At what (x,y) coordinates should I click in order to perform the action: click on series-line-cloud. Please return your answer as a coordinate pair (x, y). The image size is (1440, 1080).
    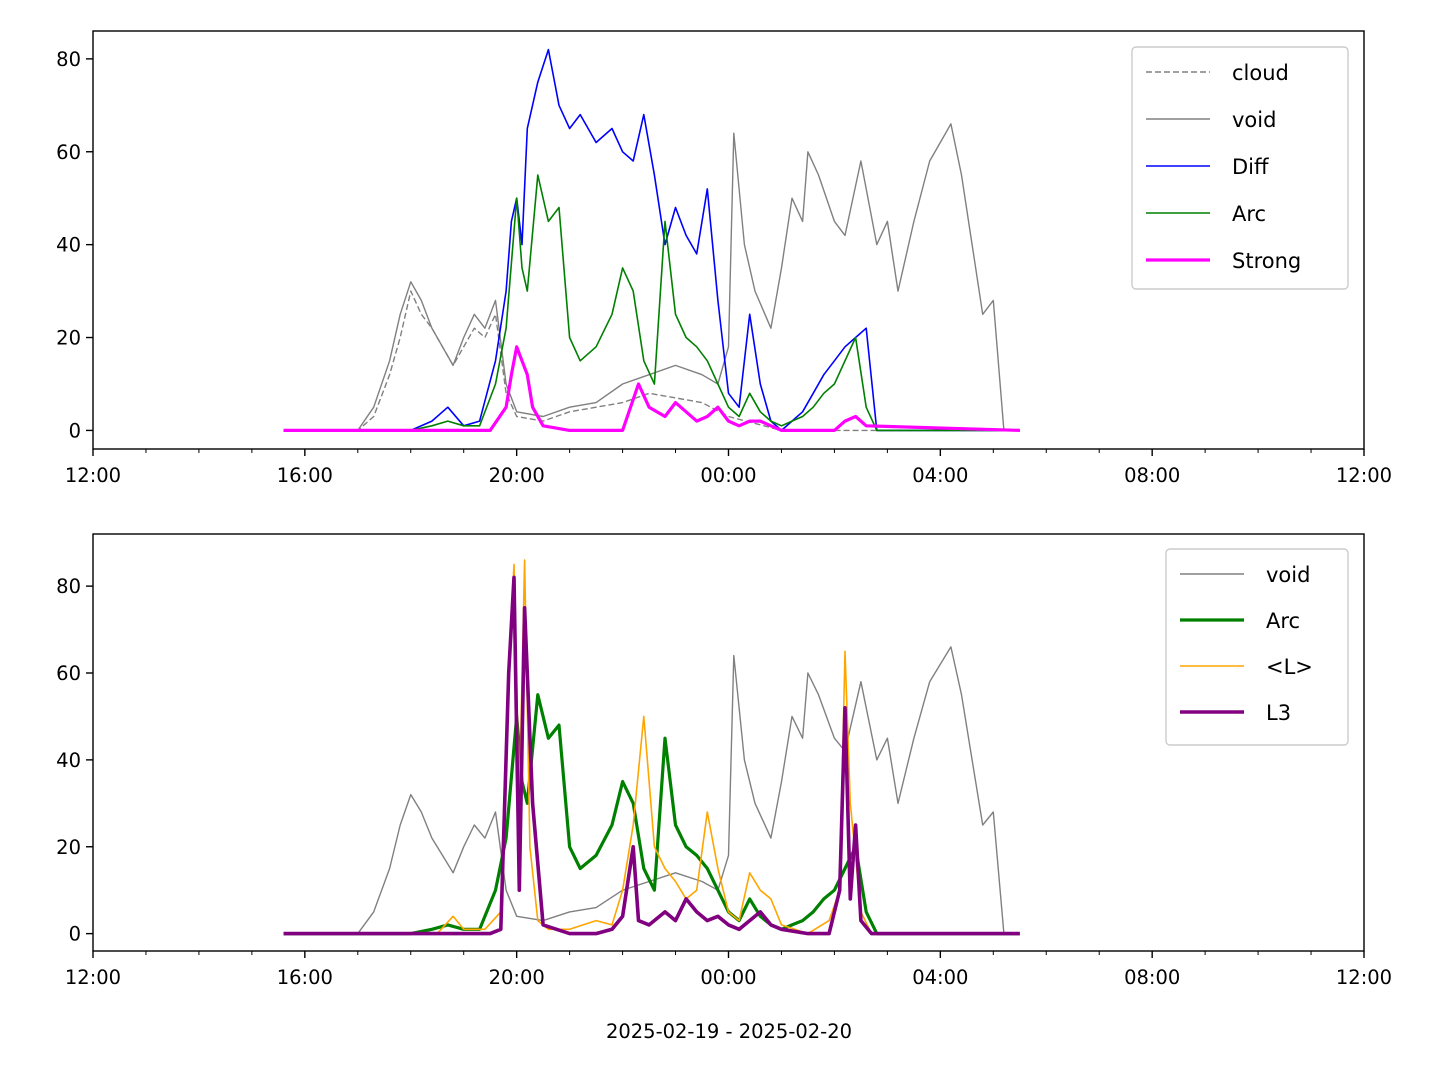
    Looking at the image, I should click on (651, 361).